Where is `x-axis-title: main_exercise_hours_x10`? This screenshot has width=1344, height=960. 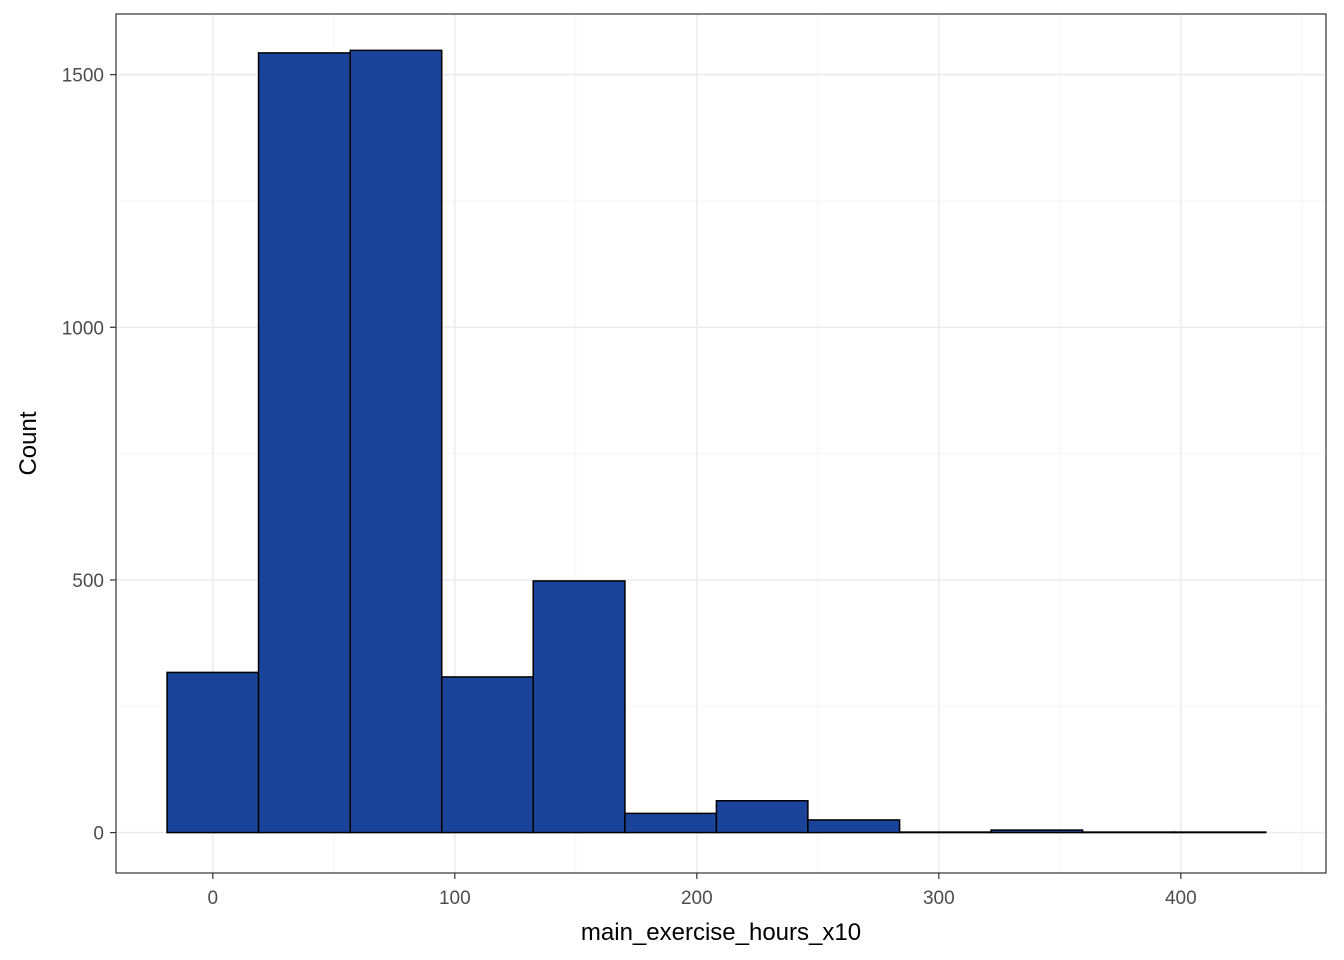
x-axis-title: main_exercise_hours_x10 is located at coordinates (721, 932).